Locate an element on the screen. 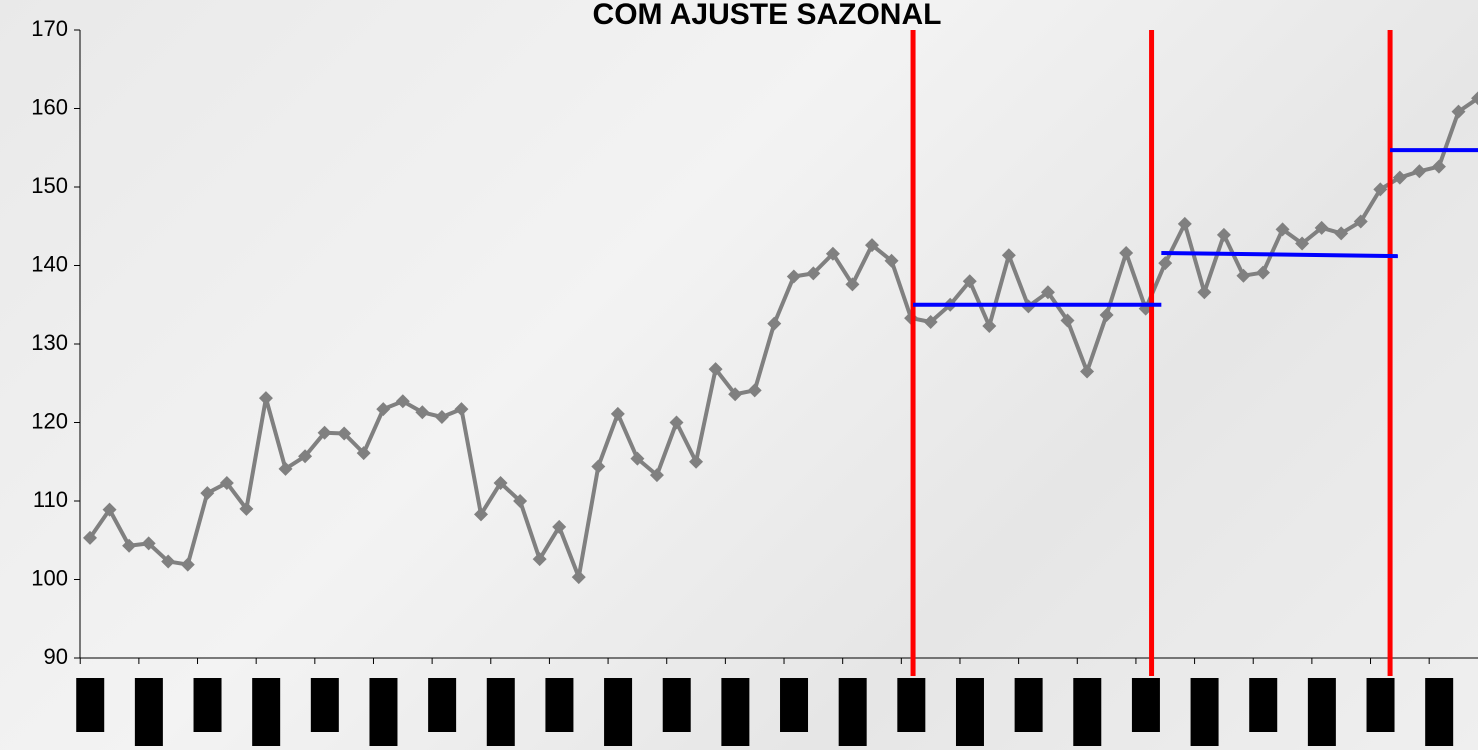 Image resolution: width=1478 pixels, height=750 pixels. y-tick-label: 130 is located at coordinates (49, 342).